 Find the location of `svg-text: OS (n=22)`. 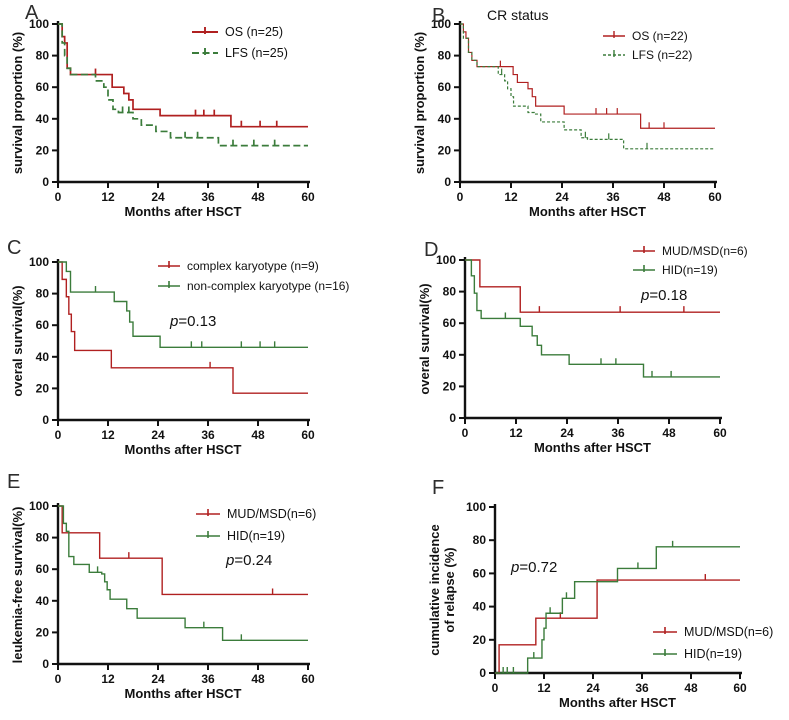

svg-text: OS (n=22) is located at coordinates (660, 36).